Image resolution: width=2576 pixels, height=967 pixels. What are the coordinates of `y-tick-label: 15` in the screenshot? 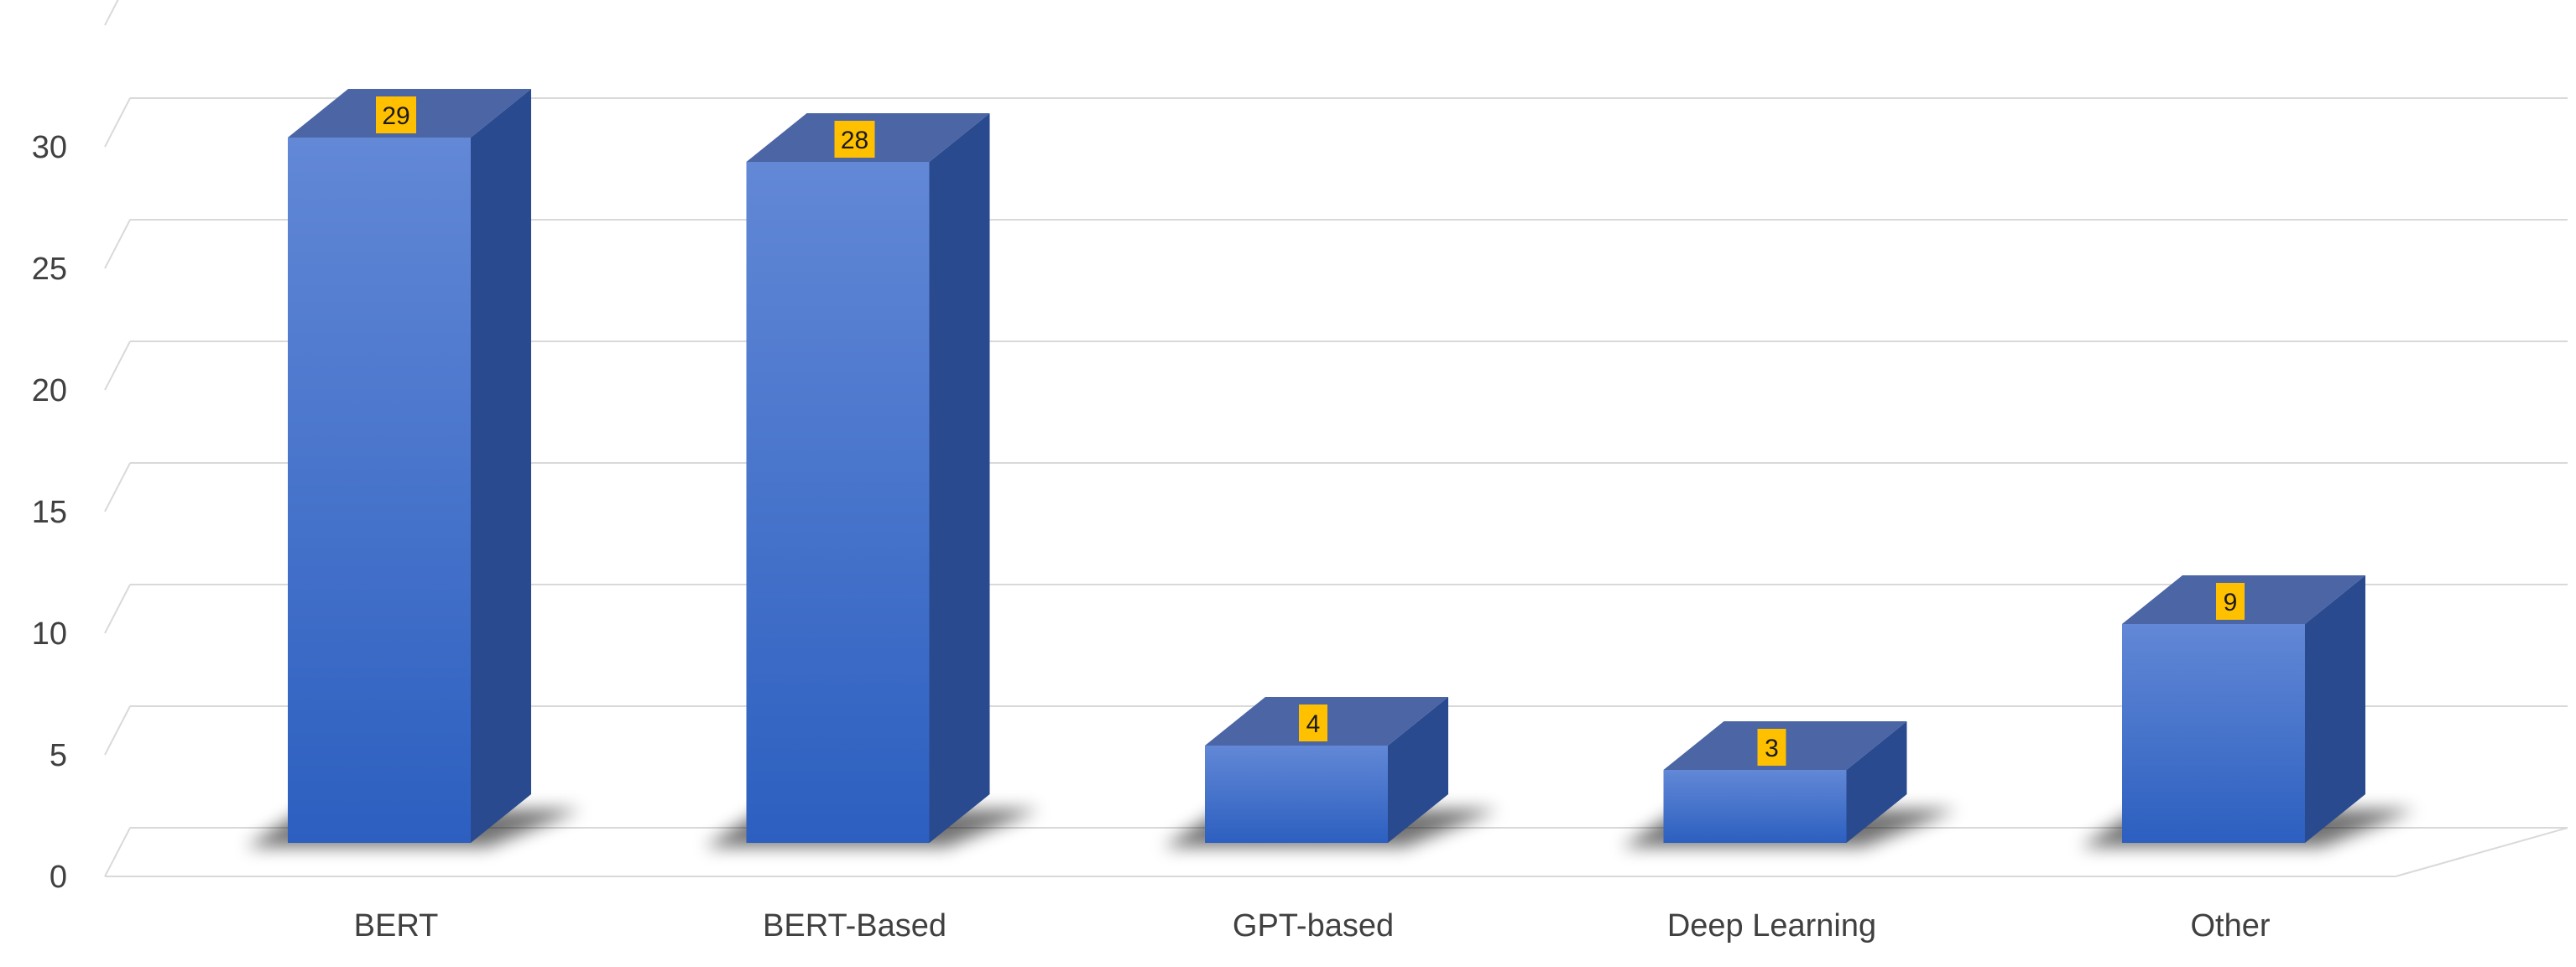 It's located at (49, 512).